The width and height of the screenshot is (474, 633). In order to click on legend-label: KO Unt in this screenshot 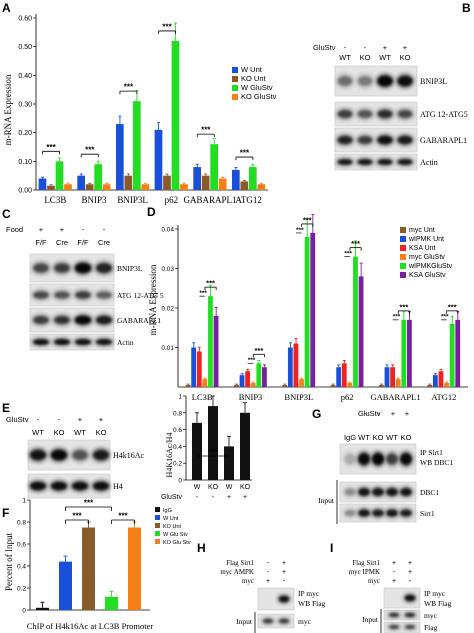, I will do `click(254, 78)`.